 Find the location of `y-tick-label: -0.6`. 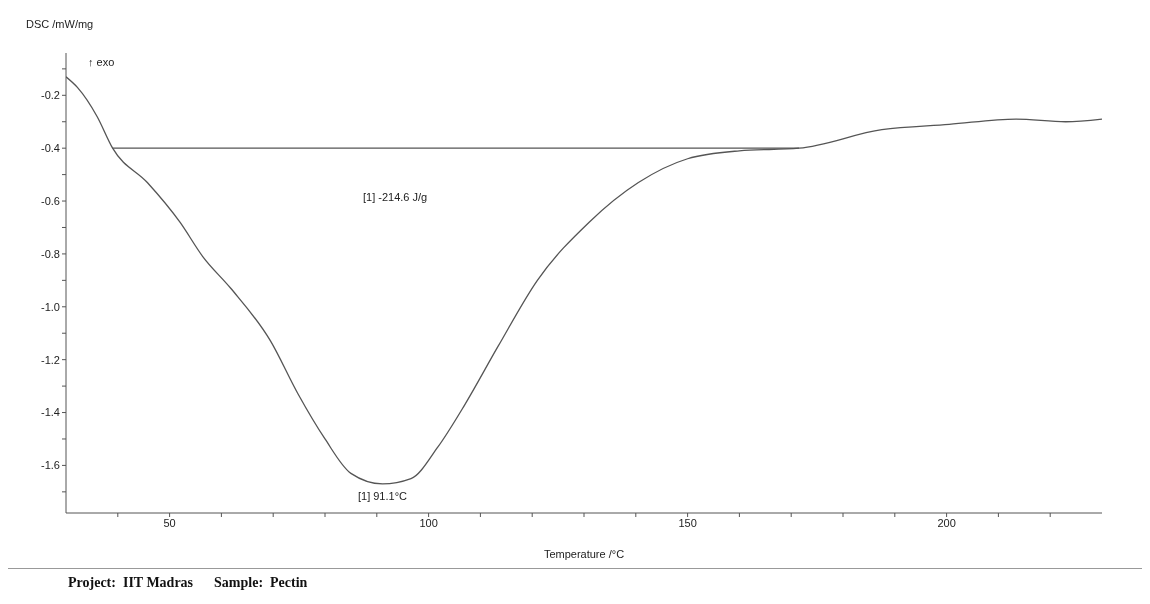

y-tick-label: -0.6 is located at coordinates (50, 200).